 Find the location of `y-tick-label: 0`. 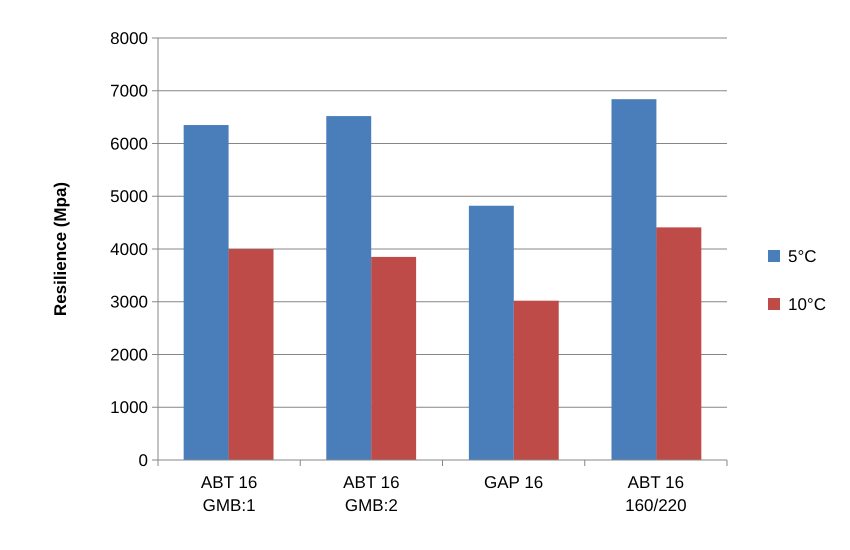

y-tick-label: 0 is located at coordinates (143, 460).